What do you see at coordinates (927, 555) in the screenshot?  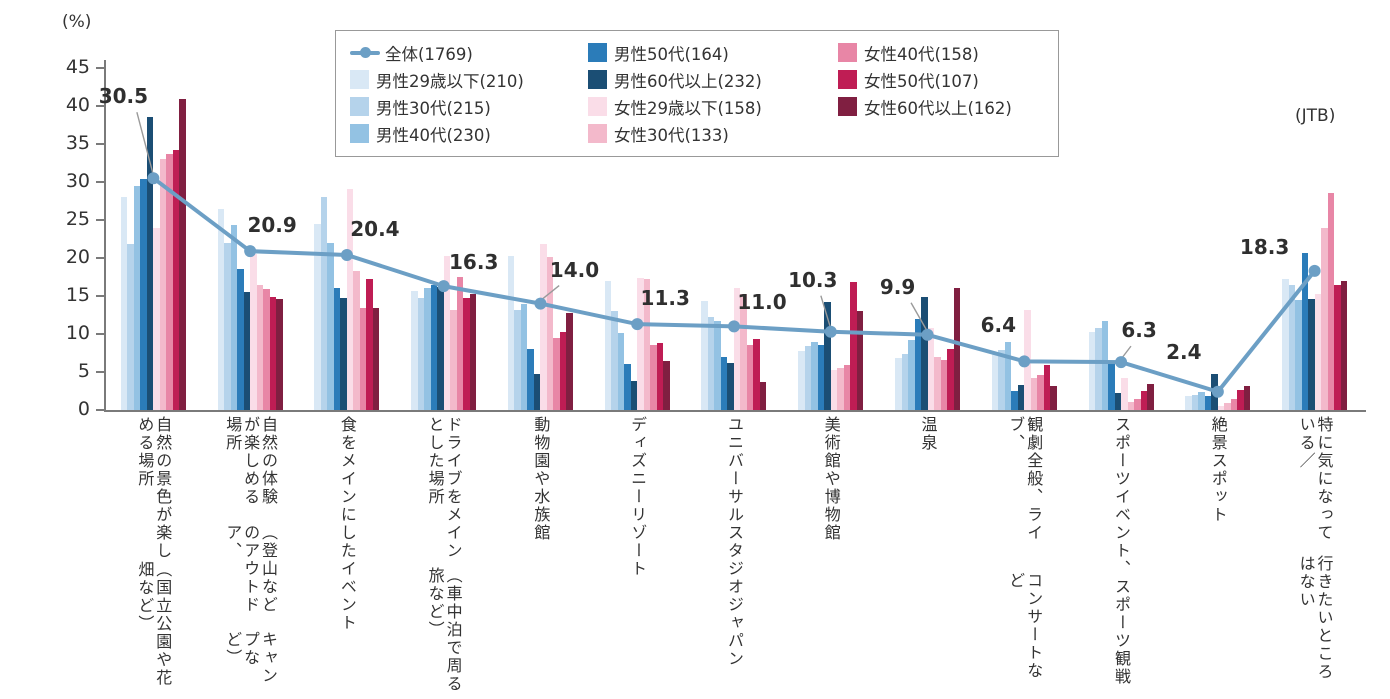 I see `category-label-8: 温泉` at bounding box center [927, 555].